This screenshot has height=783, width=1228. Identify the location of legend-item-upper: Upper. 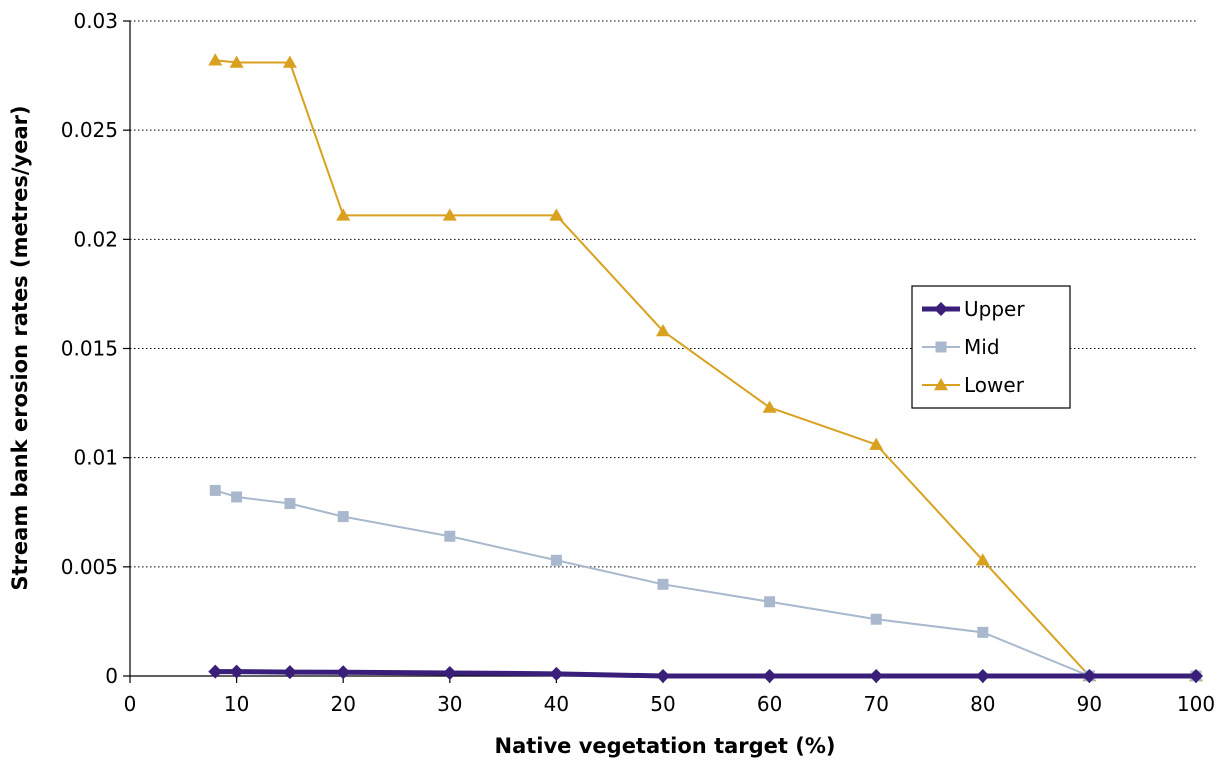
(973, 309).